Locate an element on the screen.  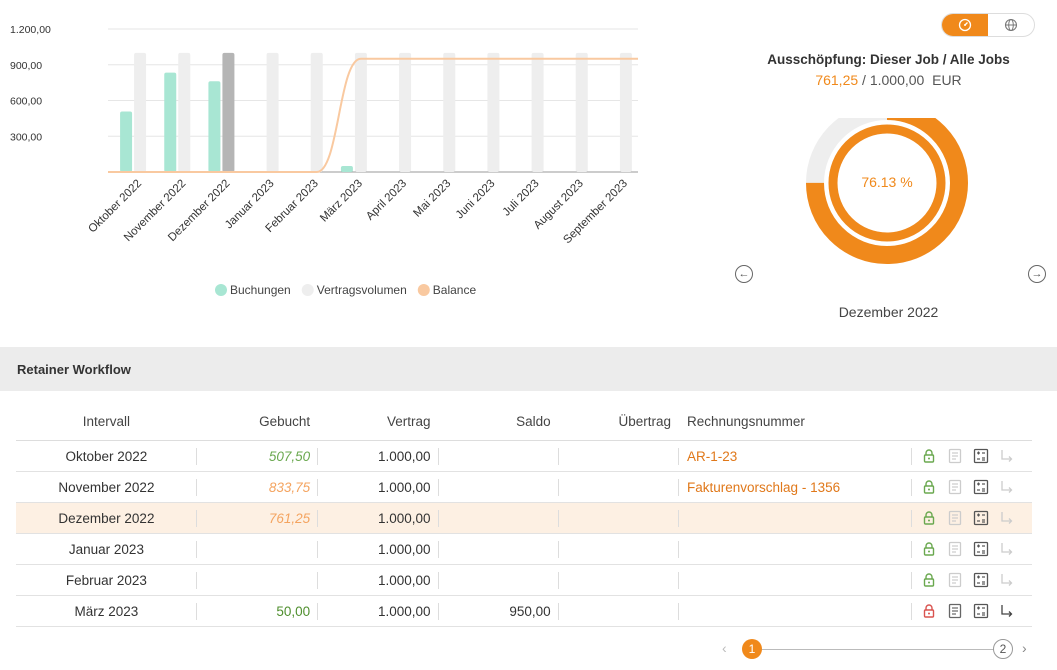
next-month-button: → is located at coordinates (1037, 274).